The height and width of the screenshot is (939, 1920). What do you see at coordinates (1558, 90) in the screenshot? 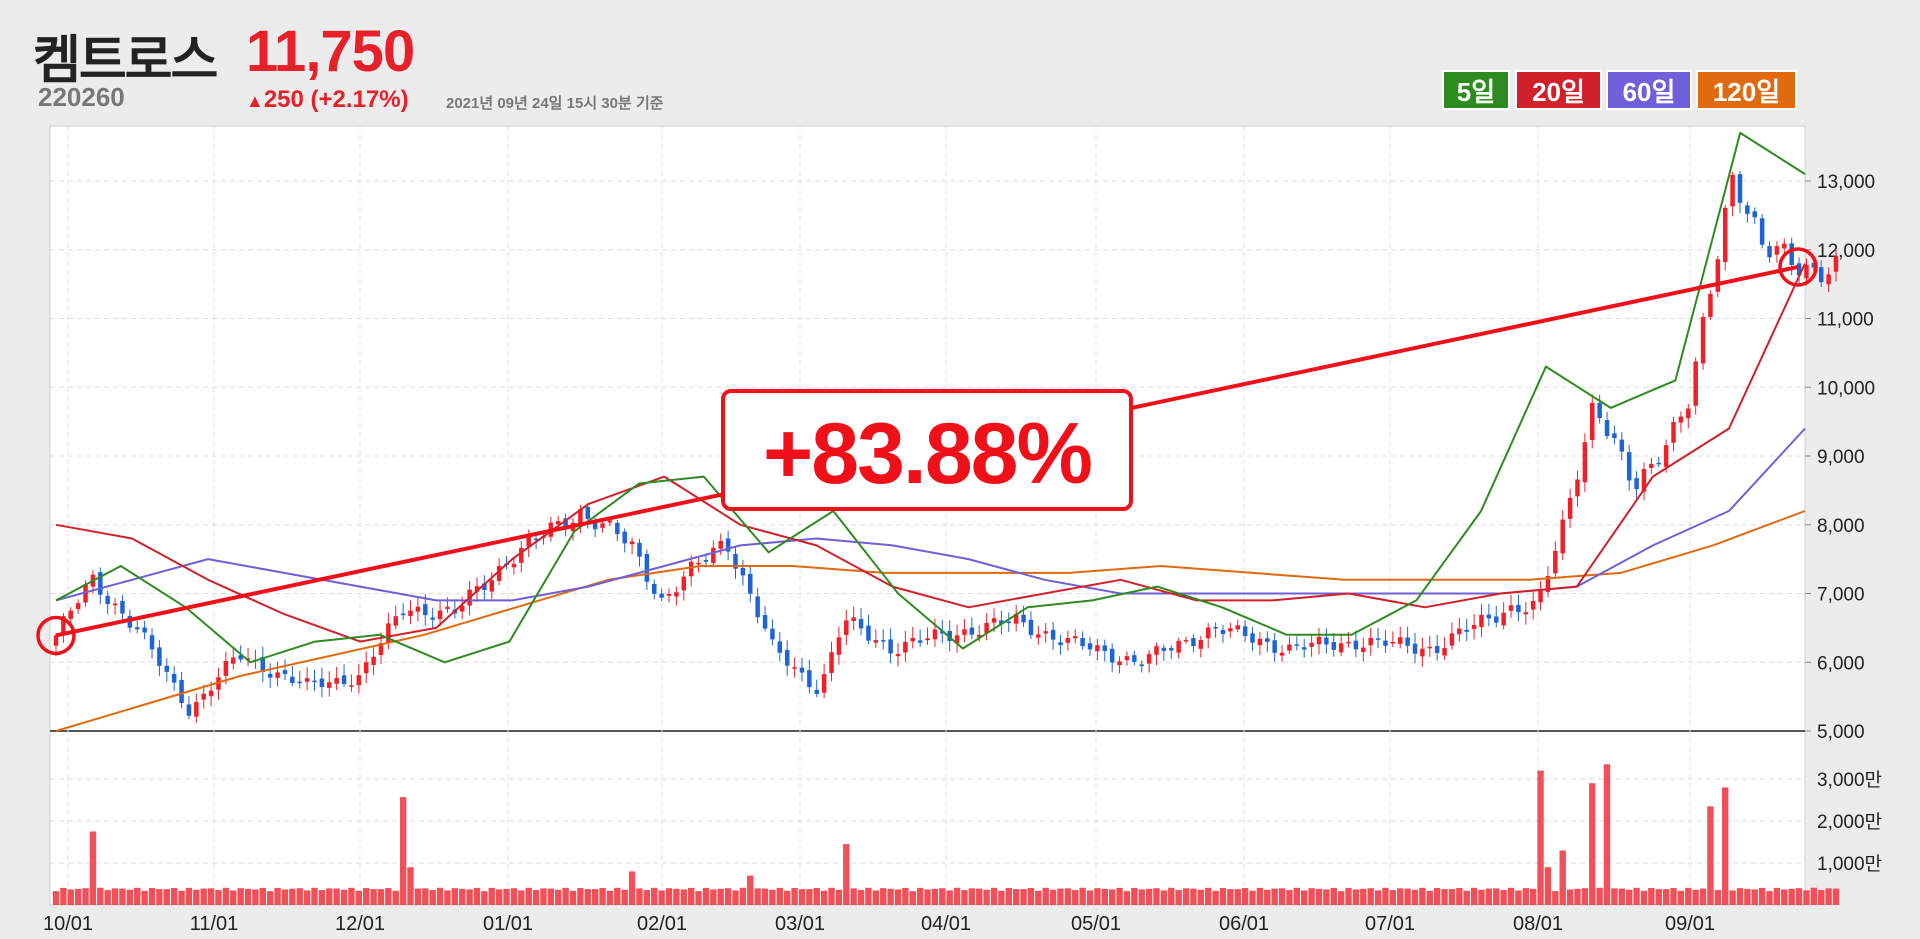
I see `legend-ma20: 20일` at bounding box center [1558, 90].